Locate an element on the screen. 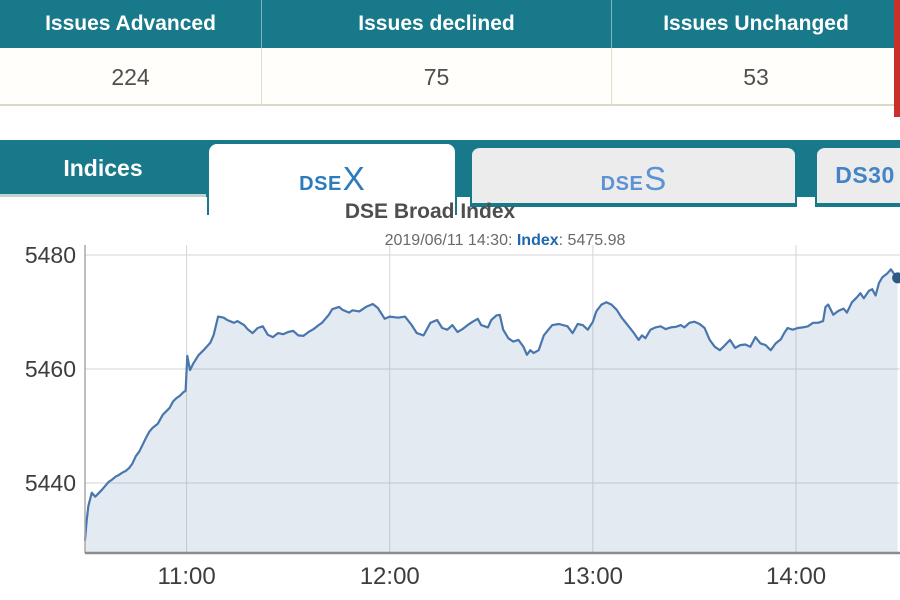 The image size is (900, 600). issues-advanced-header: Issues Advanced is located at coordinates (131, 24).